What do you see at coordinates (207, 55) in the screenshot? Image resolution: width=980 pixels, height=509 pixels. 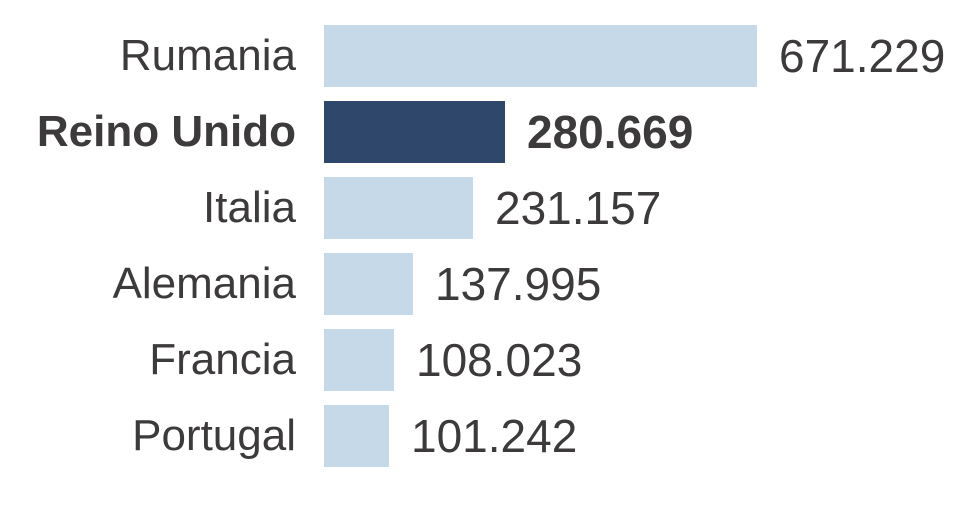 I see `category-label: Rumania` at bounding box center [207, 55].